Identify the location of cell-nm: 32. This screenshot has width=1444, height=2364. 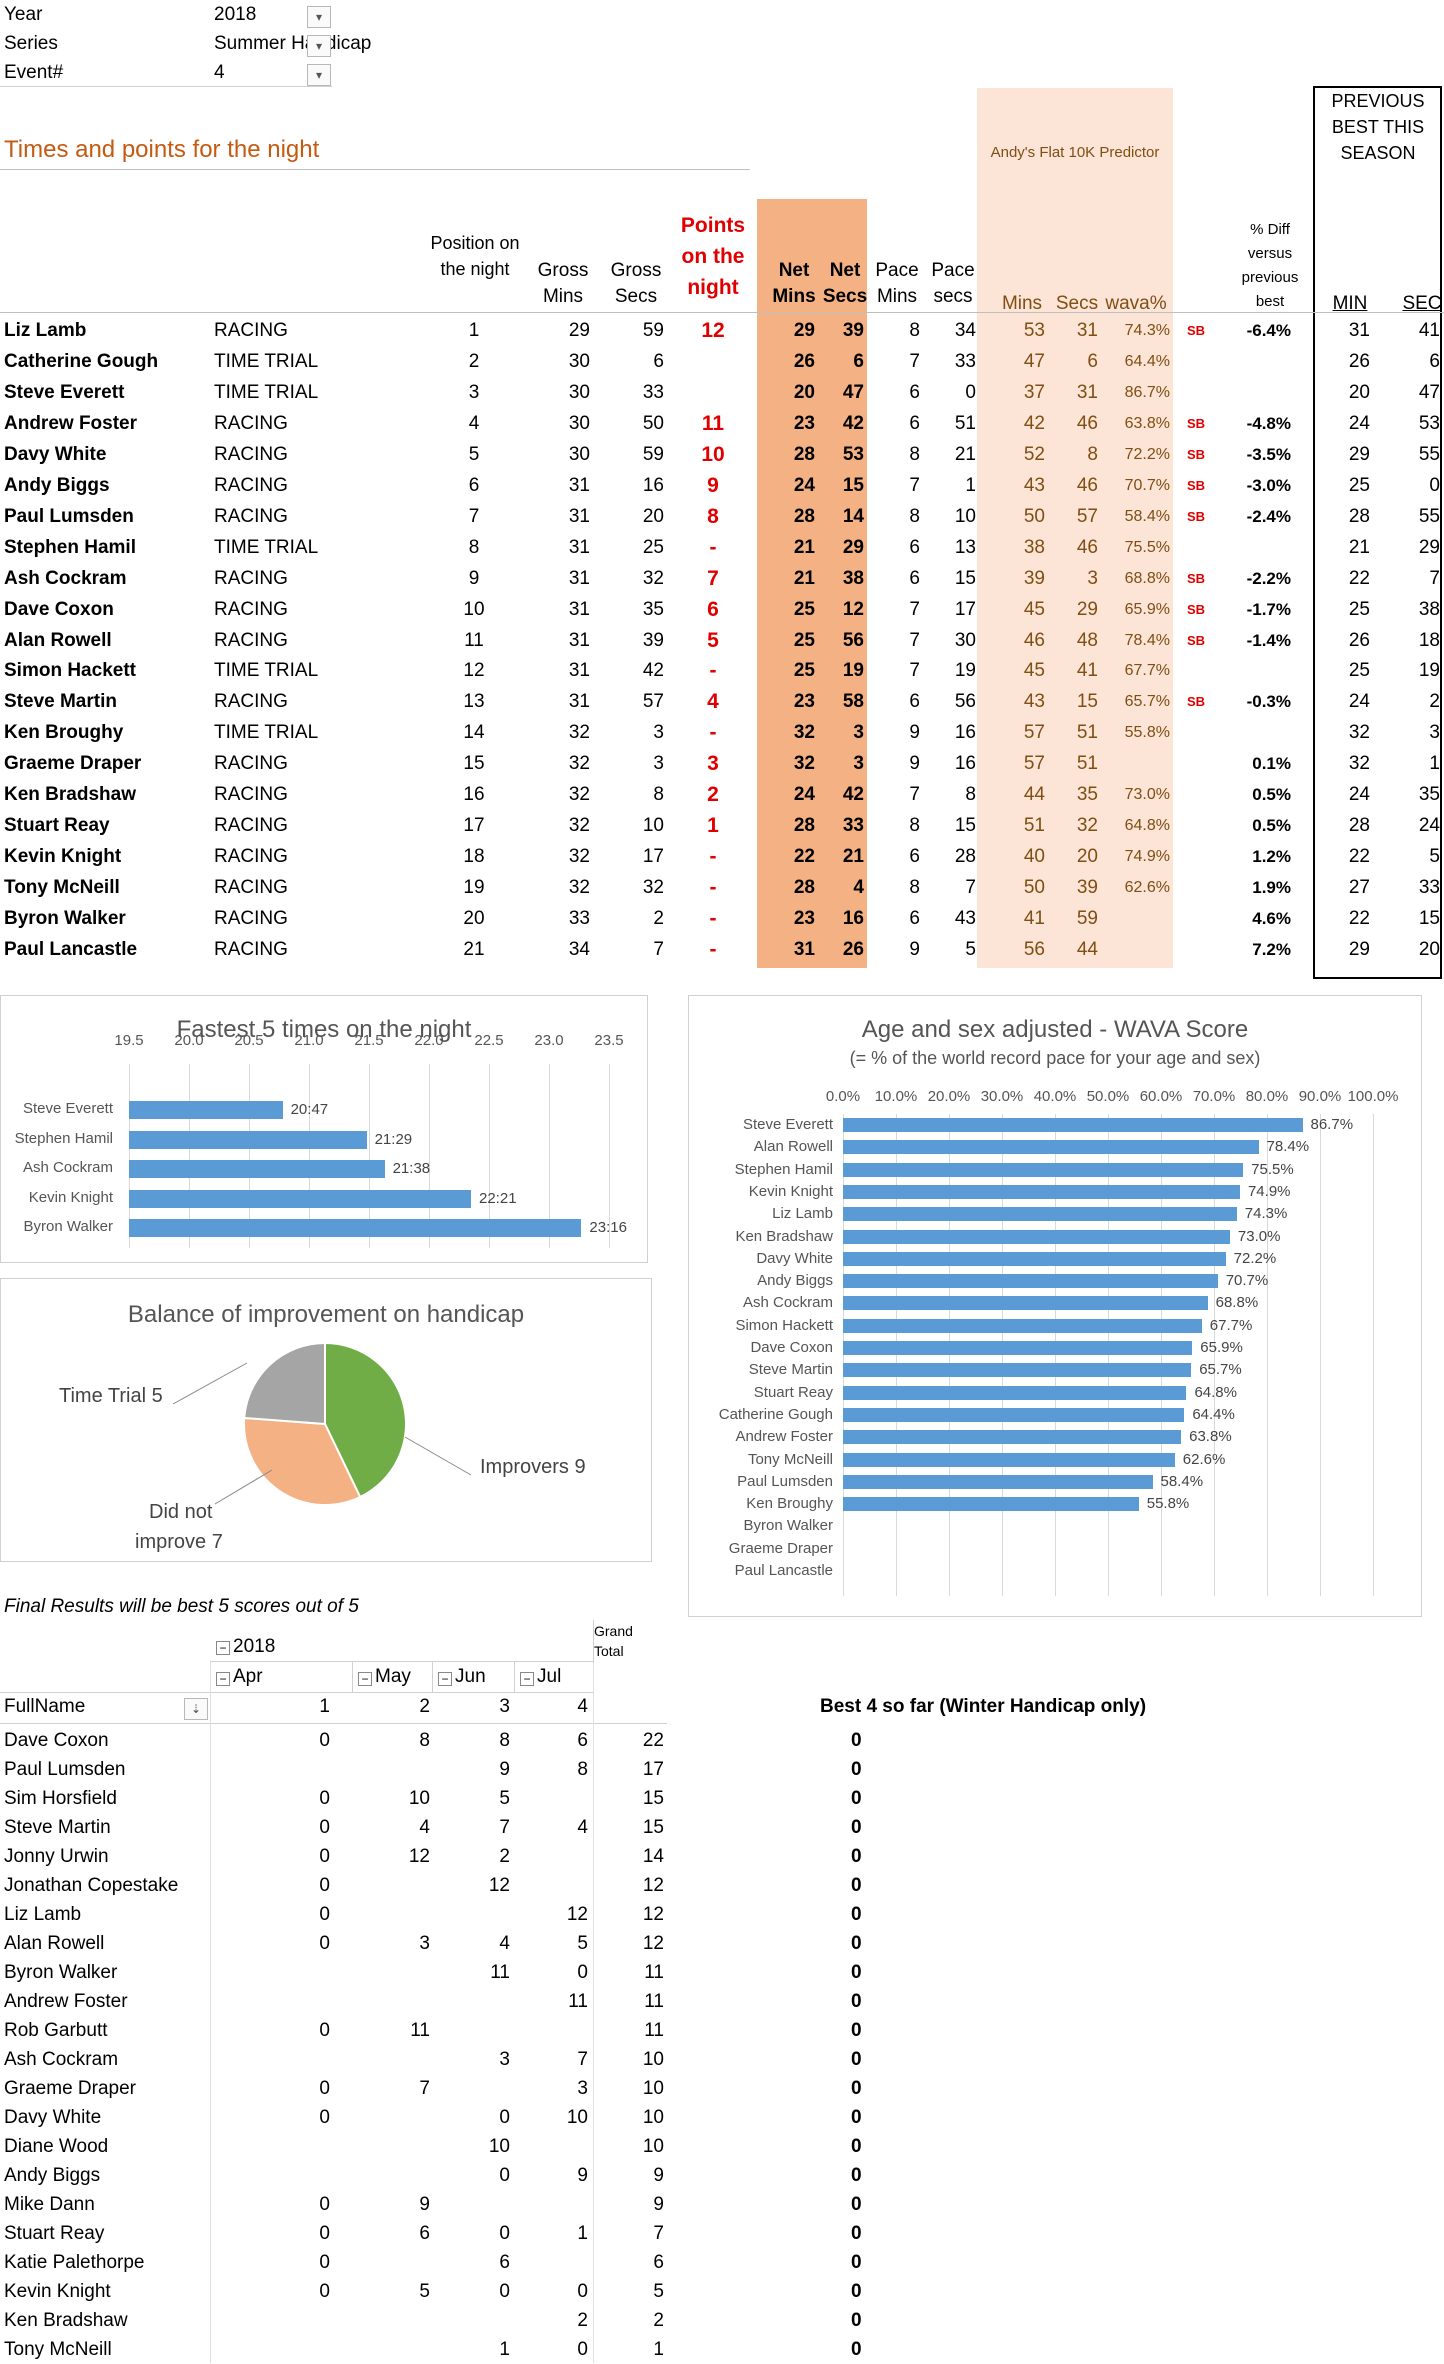
(804, 764).